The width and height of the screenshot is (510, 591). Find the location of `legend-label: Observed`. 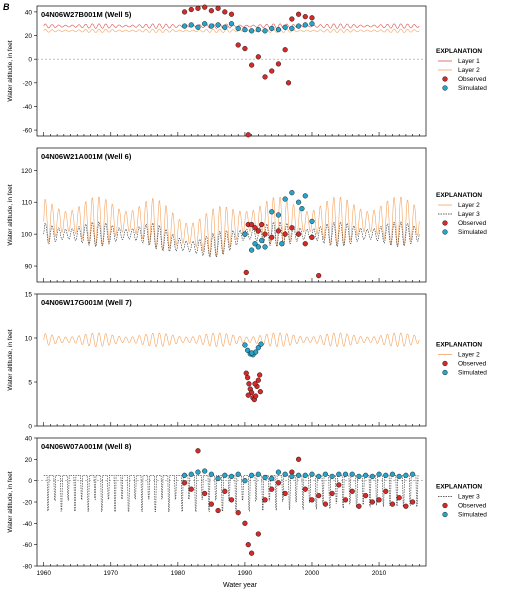

legend-label: Observed is located at coordinates (472, 506).